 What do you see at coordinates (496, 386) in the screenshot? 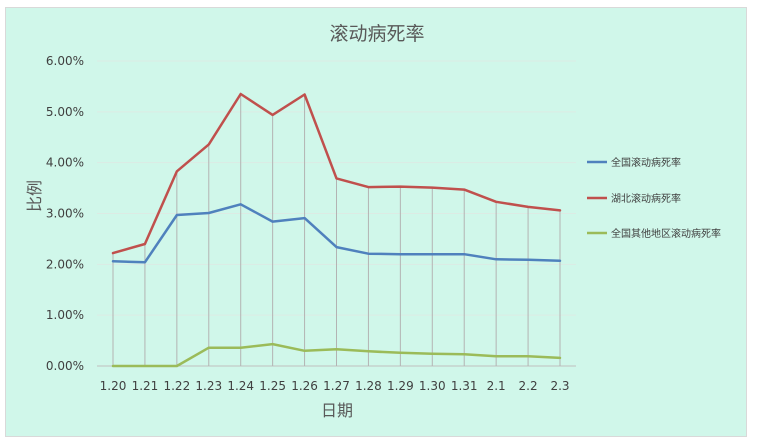
I see `x-tick-label: 2.1` at bounding box center [496, 386].